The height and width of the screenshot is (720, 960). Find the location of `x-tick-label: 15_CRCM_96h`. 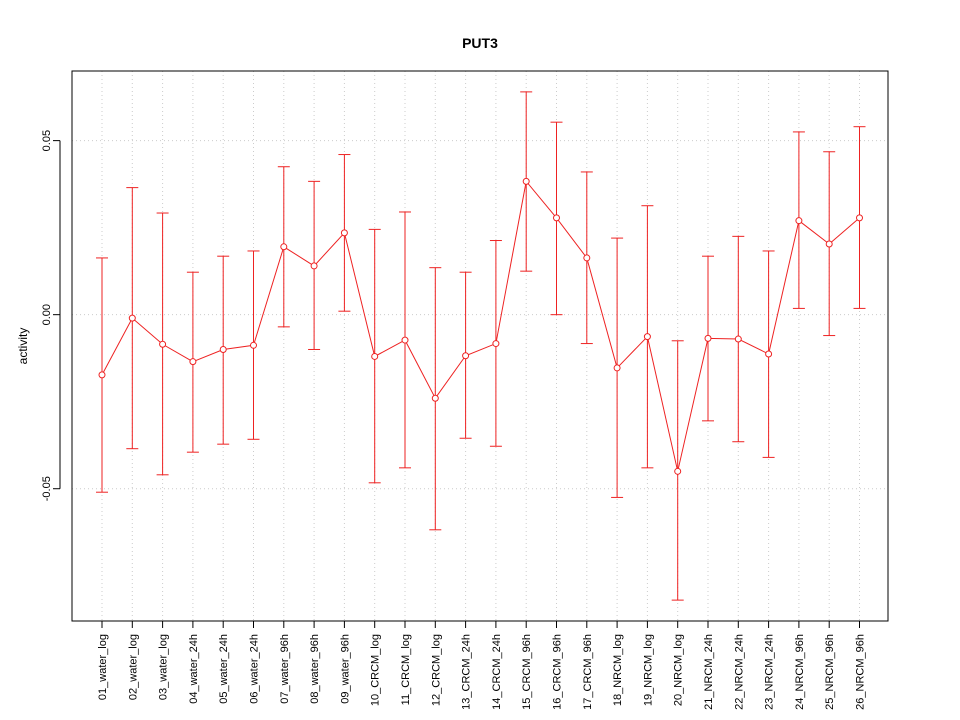

x-tick-label: 15_CRCM_96h is located at coordinates (527, 672).